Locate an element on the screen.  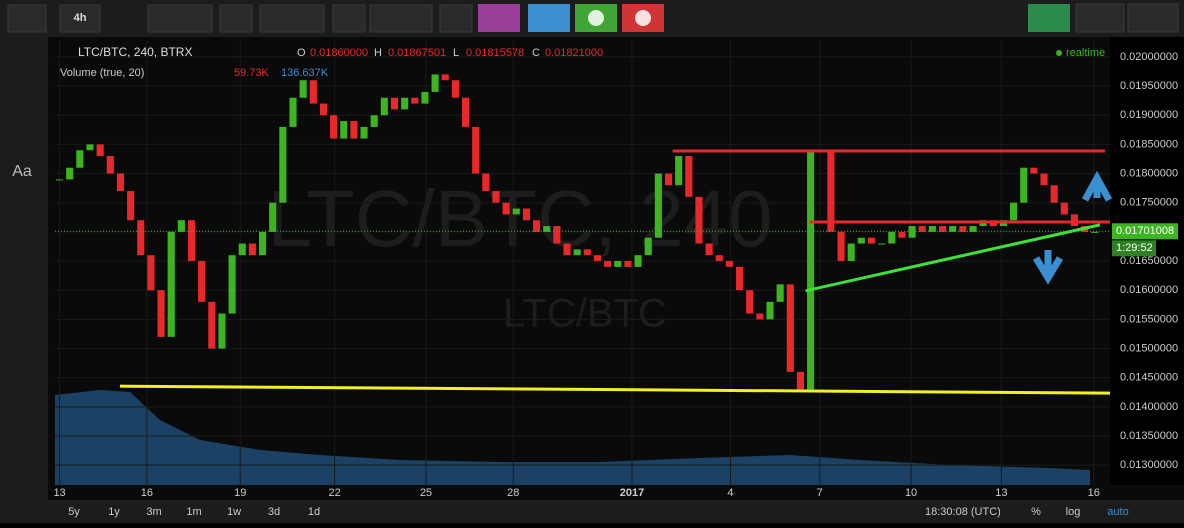
y-tick-label: 0.02000000 is located at coordinates (1149, 57).